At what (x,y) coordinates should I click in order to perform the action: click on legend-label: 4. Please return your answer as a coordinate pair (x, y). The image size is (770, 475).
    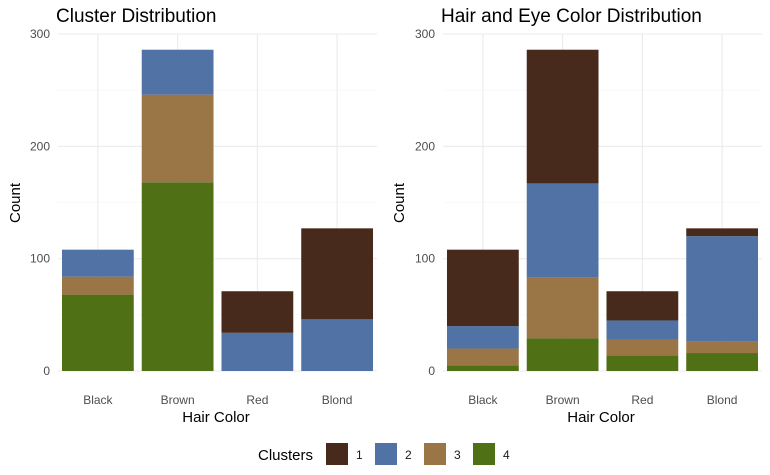
    Looking at the image, I should click on (506, 455).